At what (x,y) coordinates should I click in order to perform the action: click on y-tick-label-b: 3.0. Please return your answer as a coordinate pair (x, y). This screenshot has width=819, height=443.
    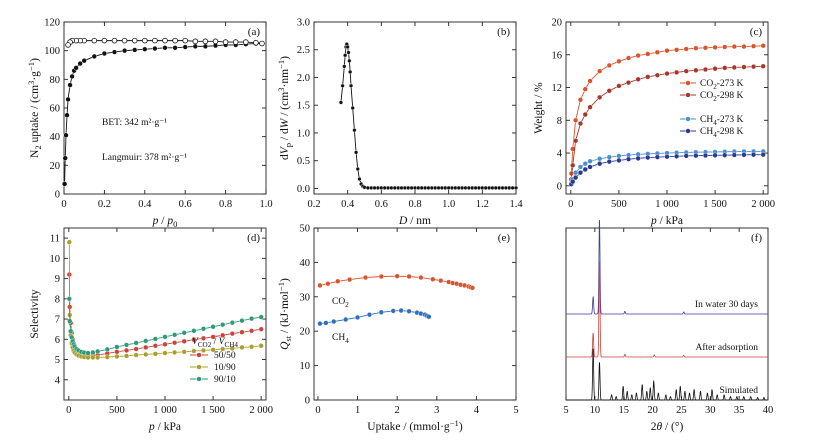
    Looking at the image, I should click on (303, 23).